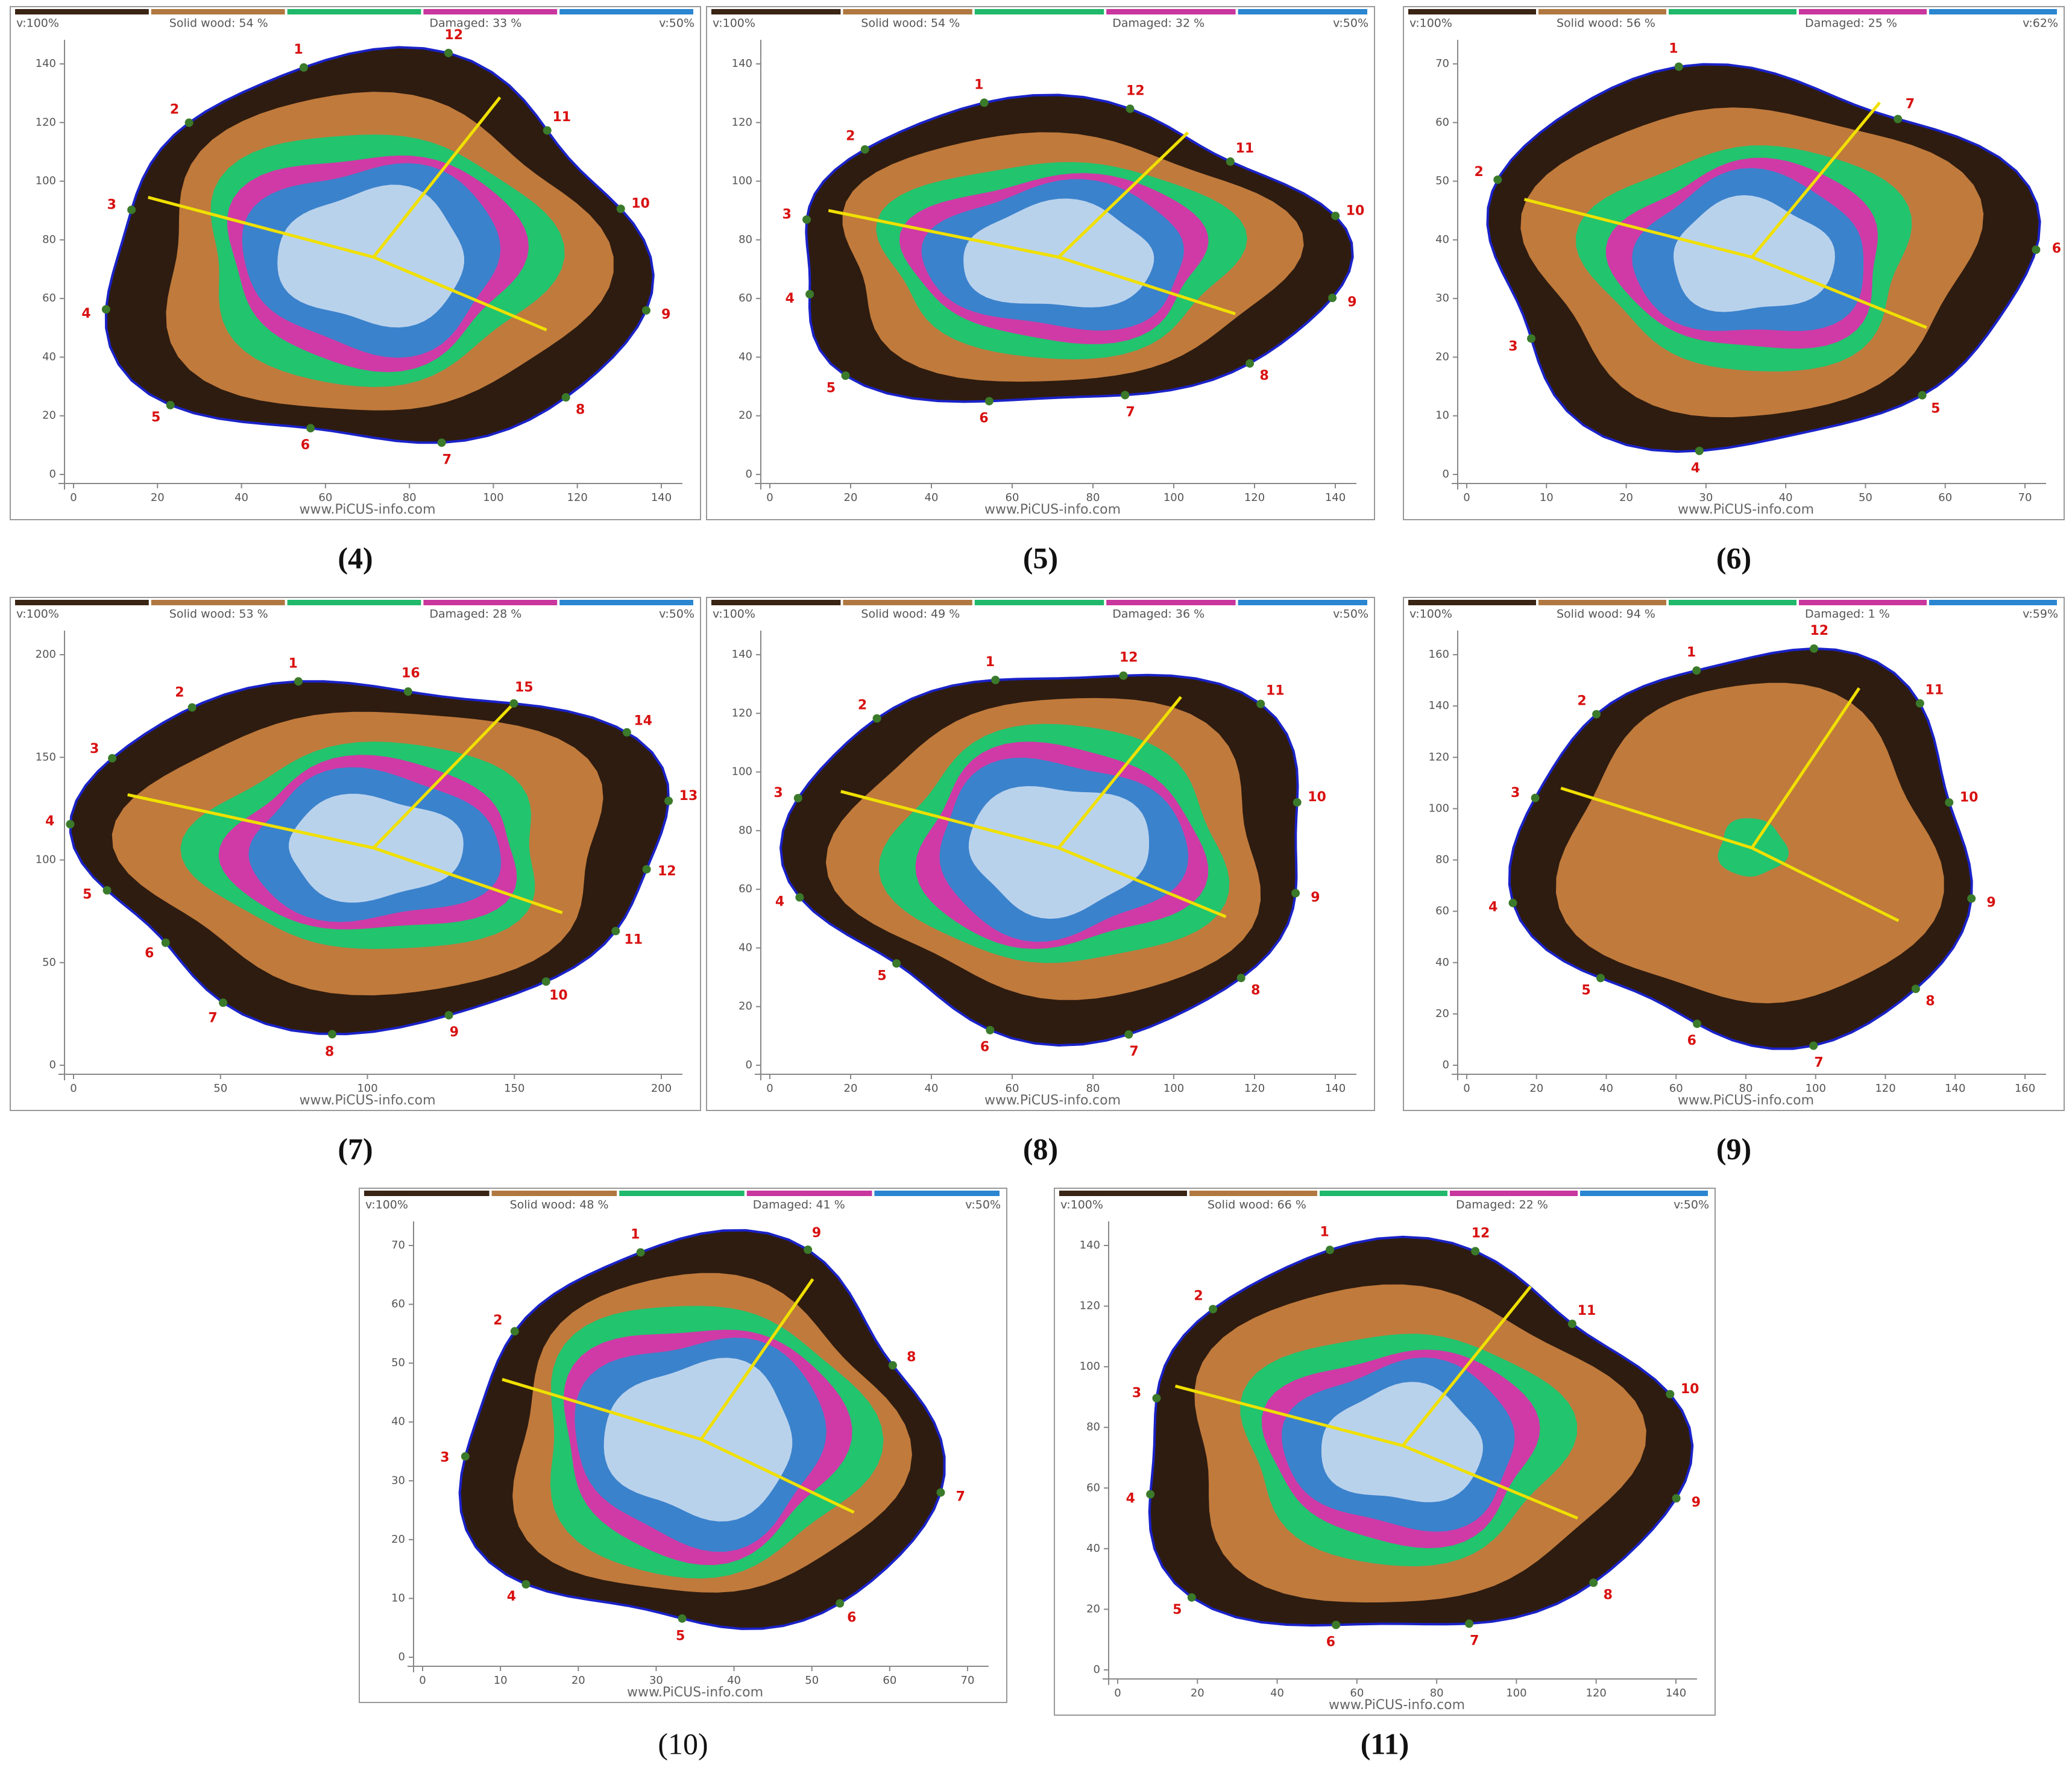 The width and height of the screenshot is (2072, 1773). I want to click on x-tick-label: 120, so click(1254, 498).